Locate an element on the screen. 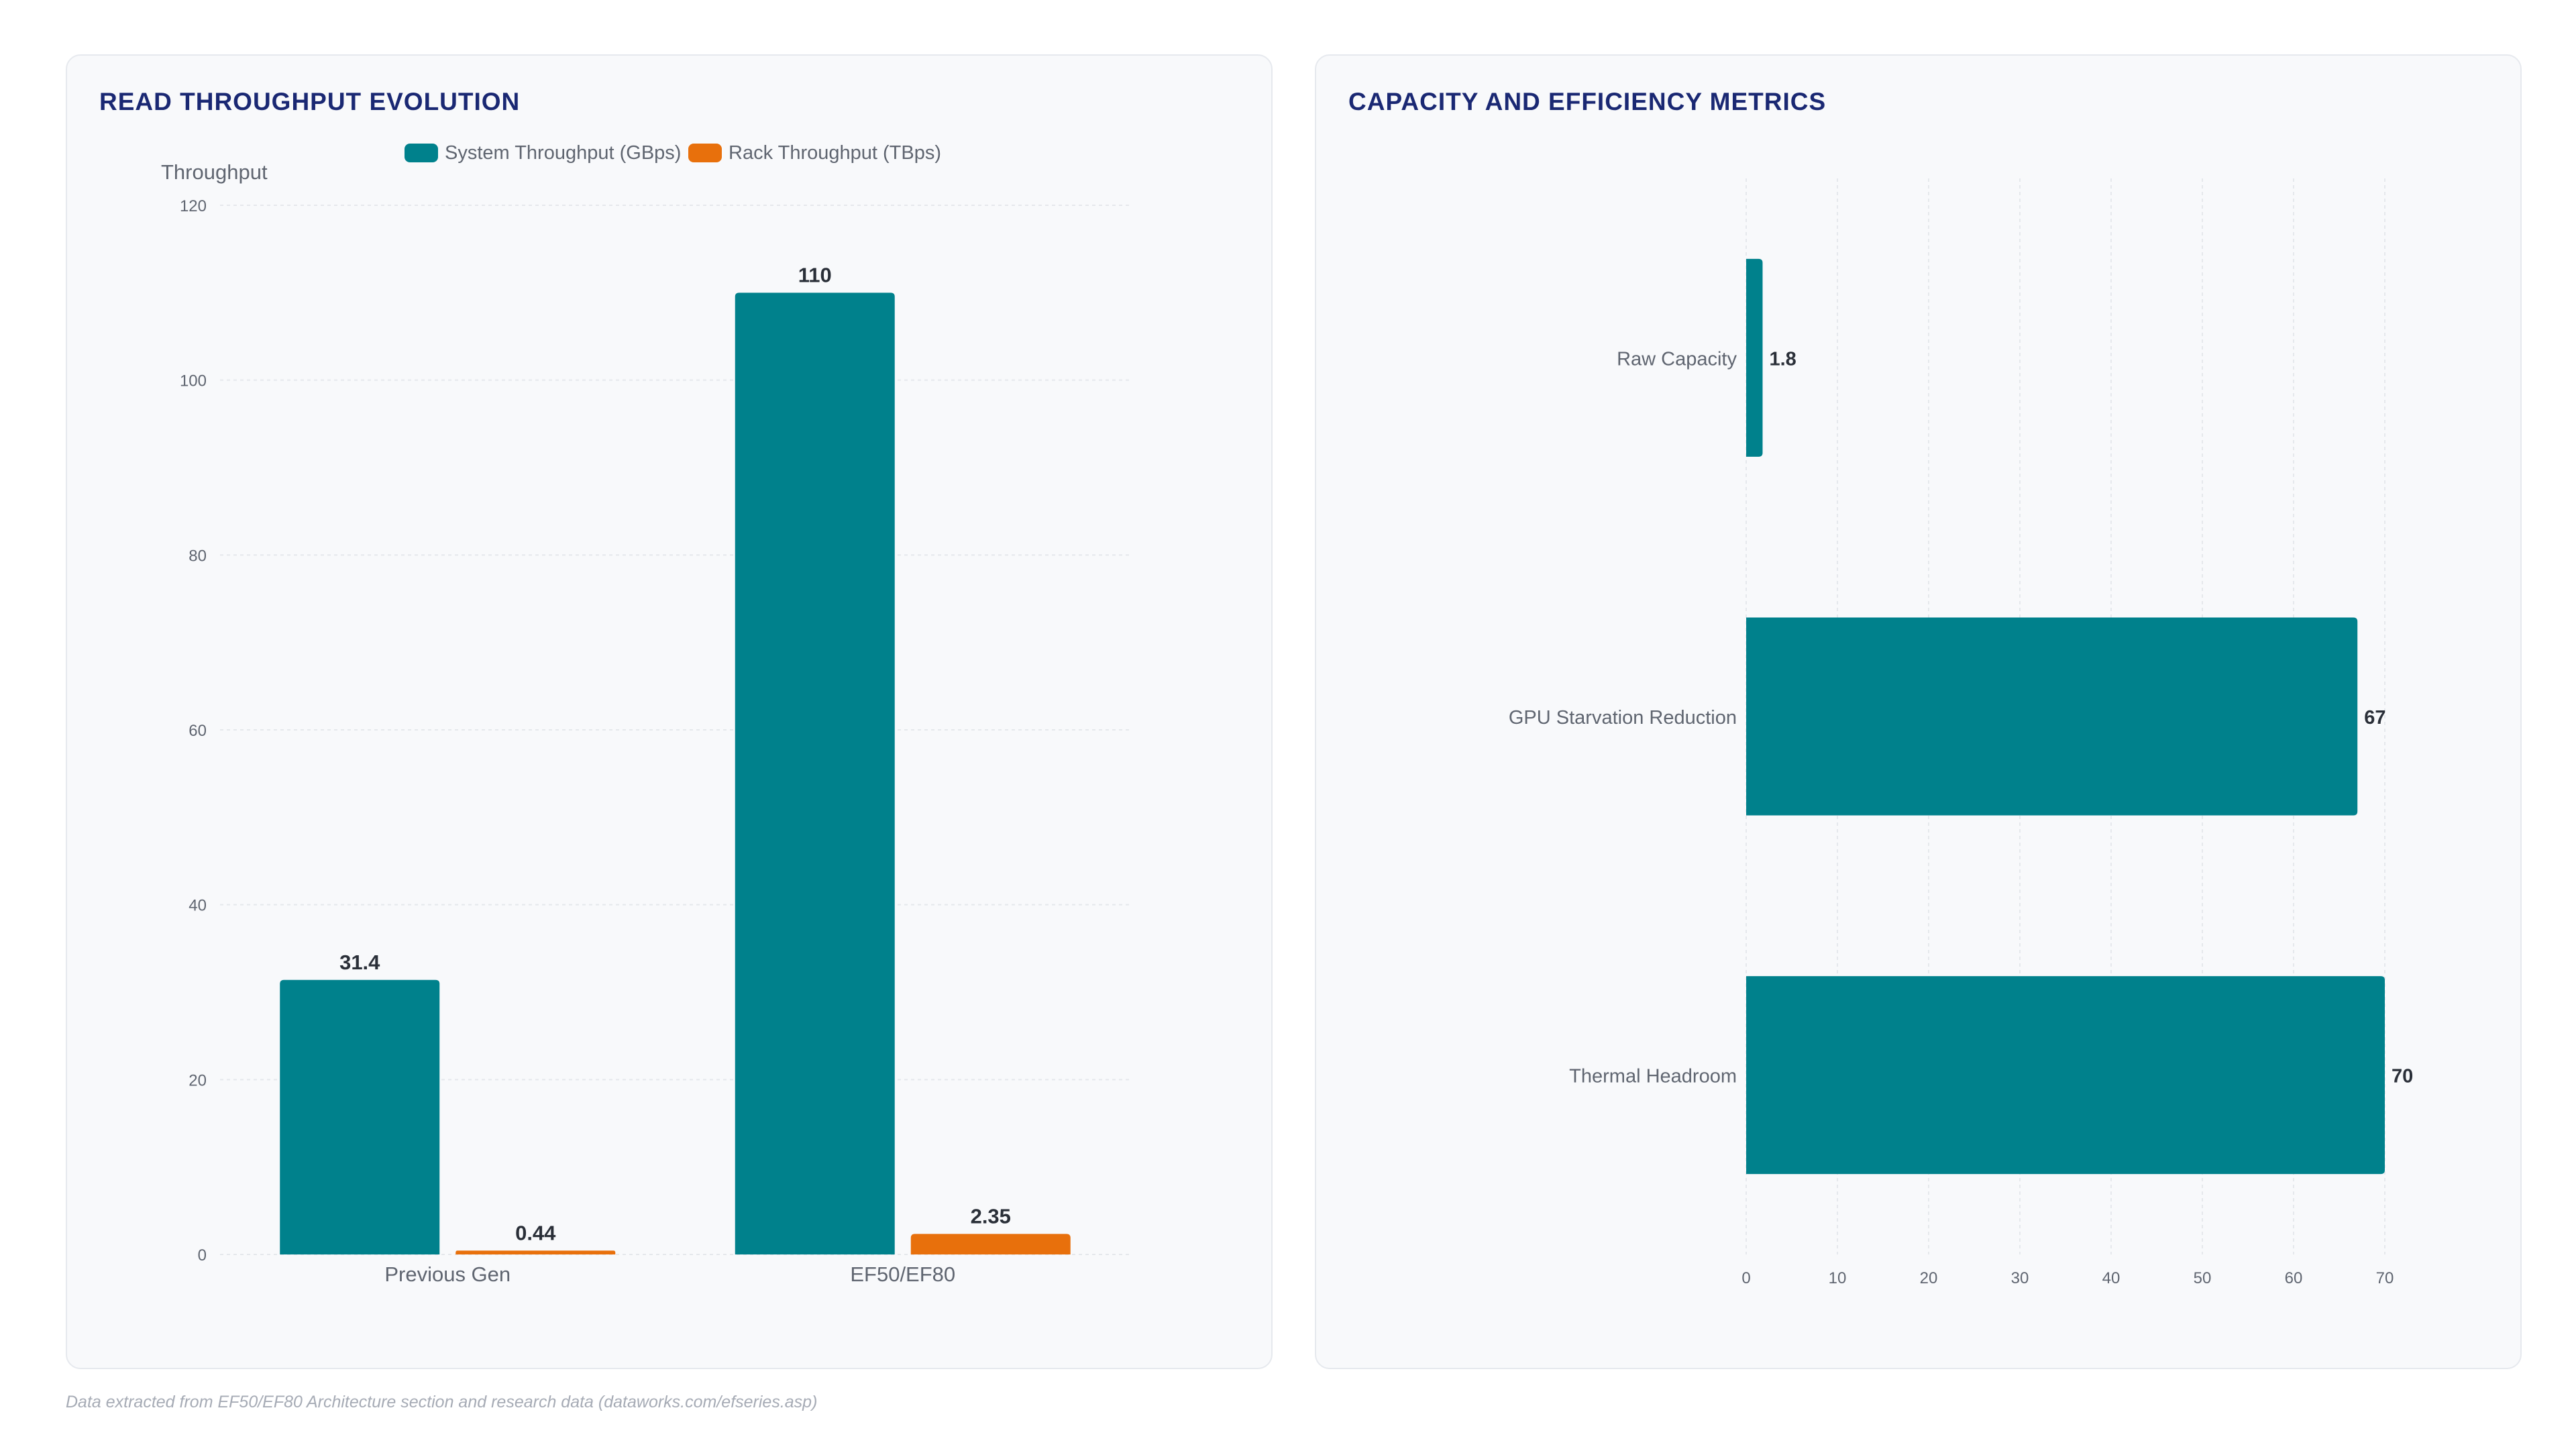 Image resolution: width=2576 pixels, height=1449 pixels. y-axis-label: Throughput is located at coordinates (214, 172).